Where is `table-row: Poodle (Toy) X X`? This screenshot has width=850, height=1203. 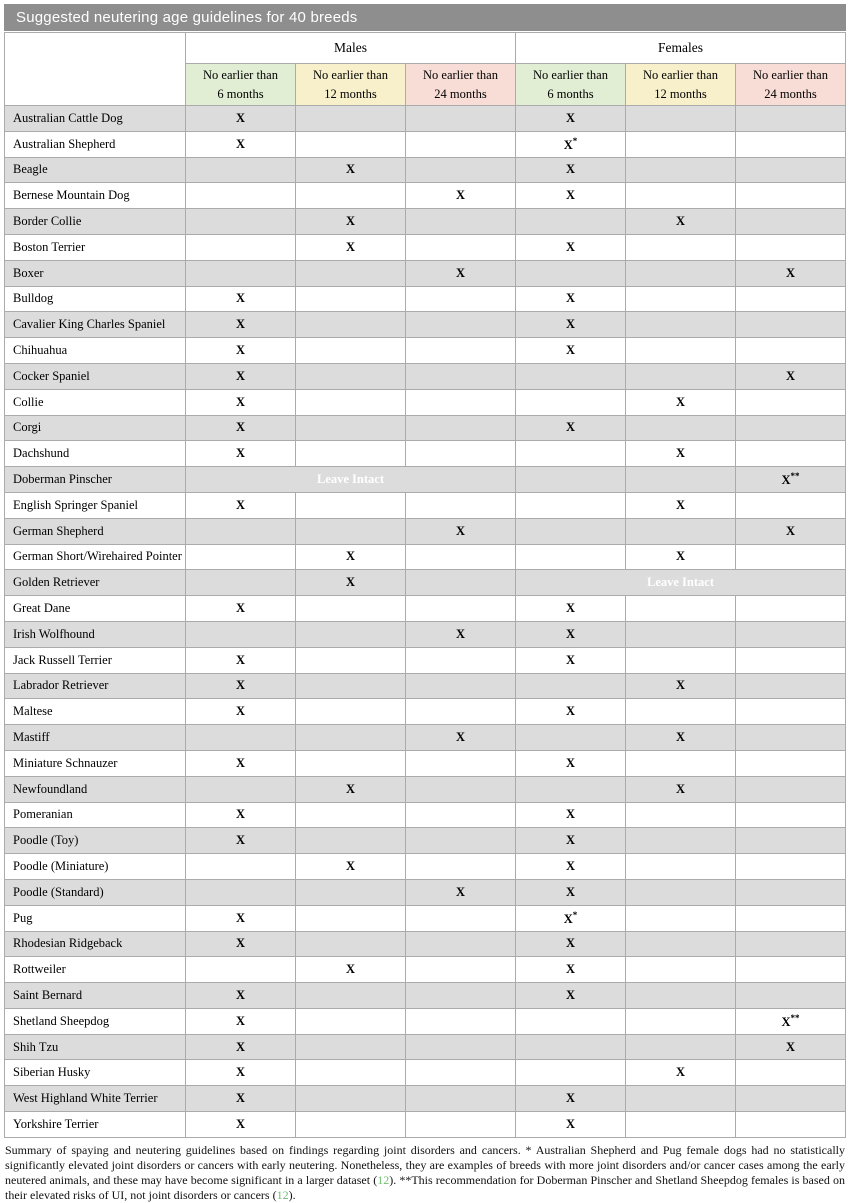
table-row: Poodle (Toy) X X is located at coordinates (425, 841).